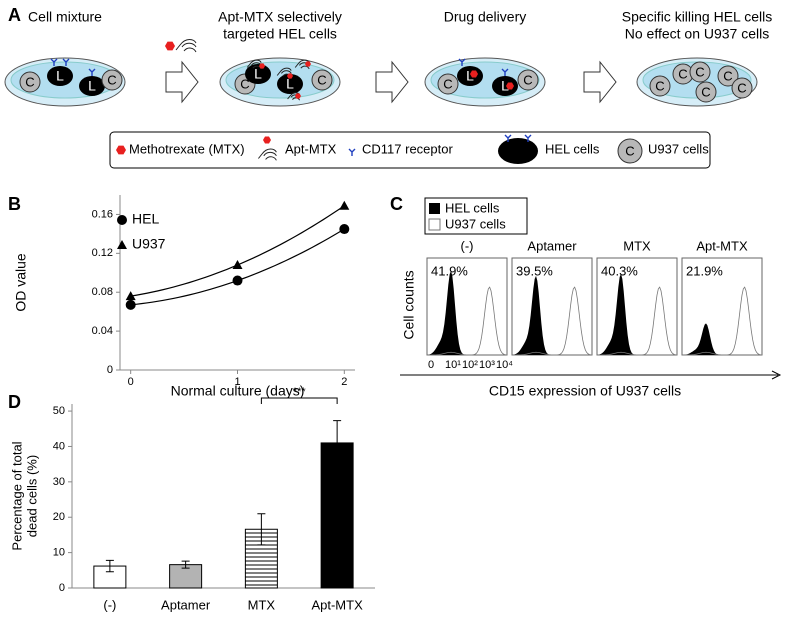 The height and width of the screenshot is (624, 800). Describe the element at coordinates (14, 402) in the screenshot. I see `panel-label: D` at that location.